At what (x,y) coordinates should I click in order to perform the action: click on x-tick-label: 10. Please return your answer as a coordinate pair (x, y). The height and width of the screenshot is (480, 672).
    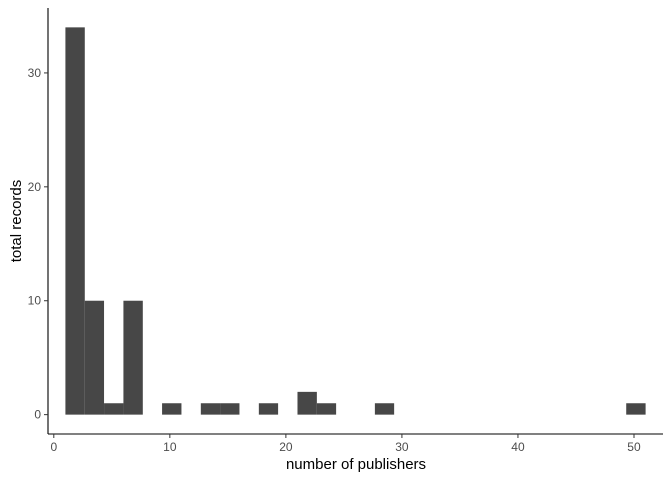
    Looking at the image, I should click on (170, 447).